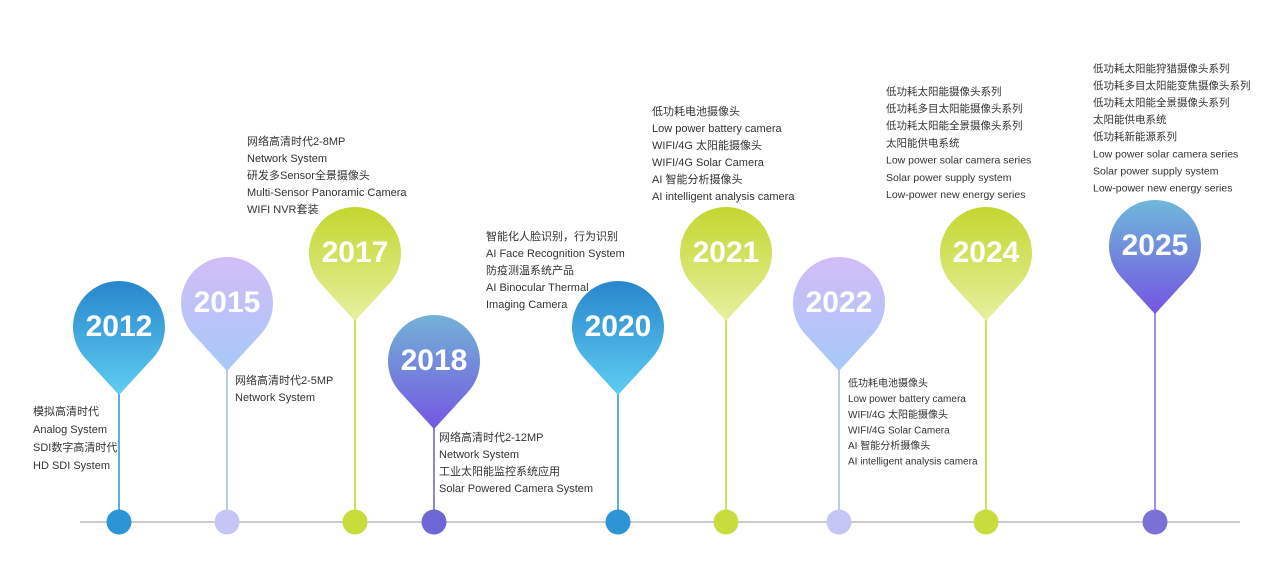  Describe the element at coordinates (434, 360) in the screenshot. I see `year: 2018` at that location.